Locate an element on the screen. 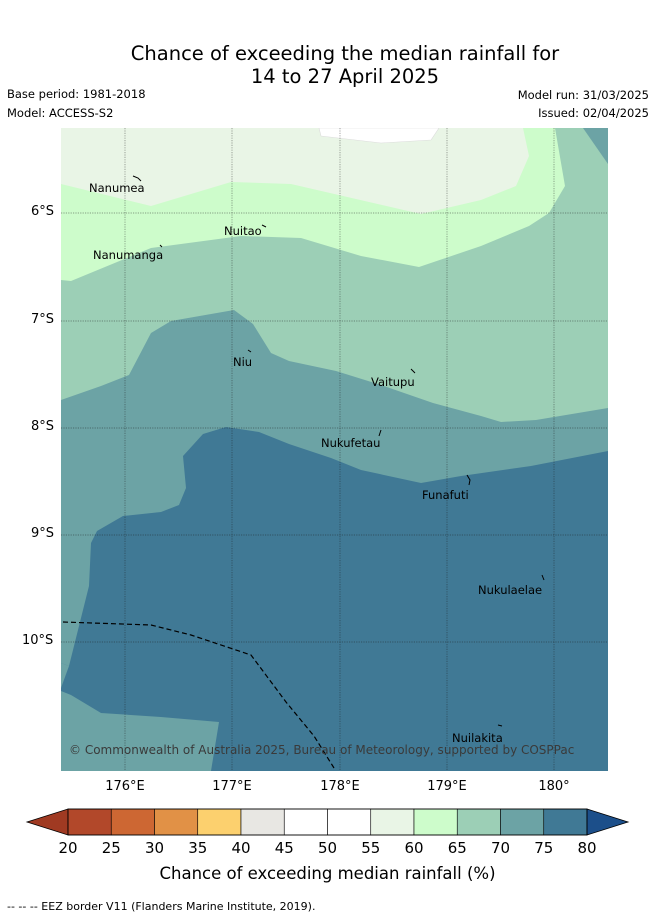 The width and height of the screenshot is (655, 919). base-period: Base period: 1981-2018 is located at coordinates (76, 94).